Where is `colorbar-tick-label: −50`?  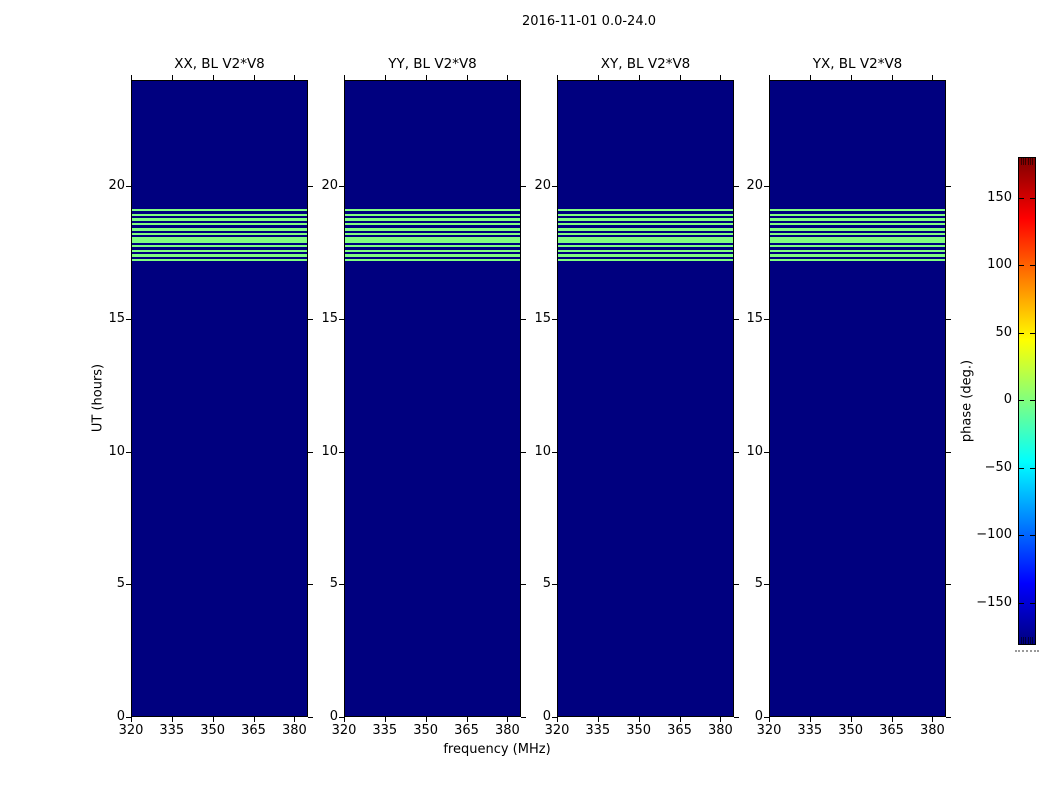 colorbar-tick-label: −50 is located at coordinates (998, 467).